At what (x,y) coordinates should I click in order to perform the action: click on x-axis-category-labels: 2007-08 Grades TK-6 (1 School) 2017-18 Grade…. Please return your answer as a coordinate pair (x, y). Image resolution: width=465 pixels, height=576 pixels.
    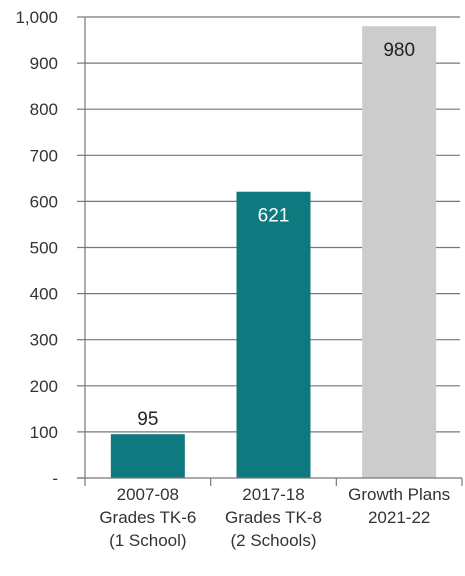
    Looking at the image, I should click on (274, 517).